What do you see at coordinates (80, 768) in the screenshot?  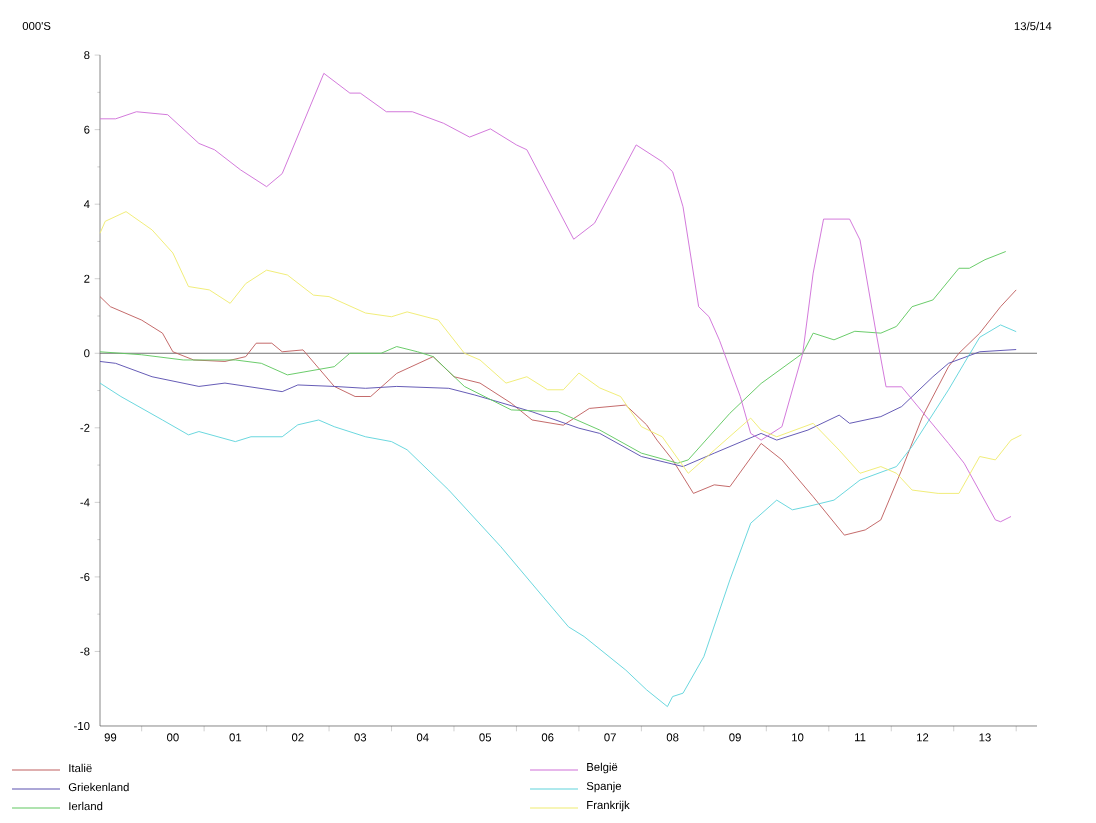 I see `legend-label: Italië` at bounding box center [80, 768].